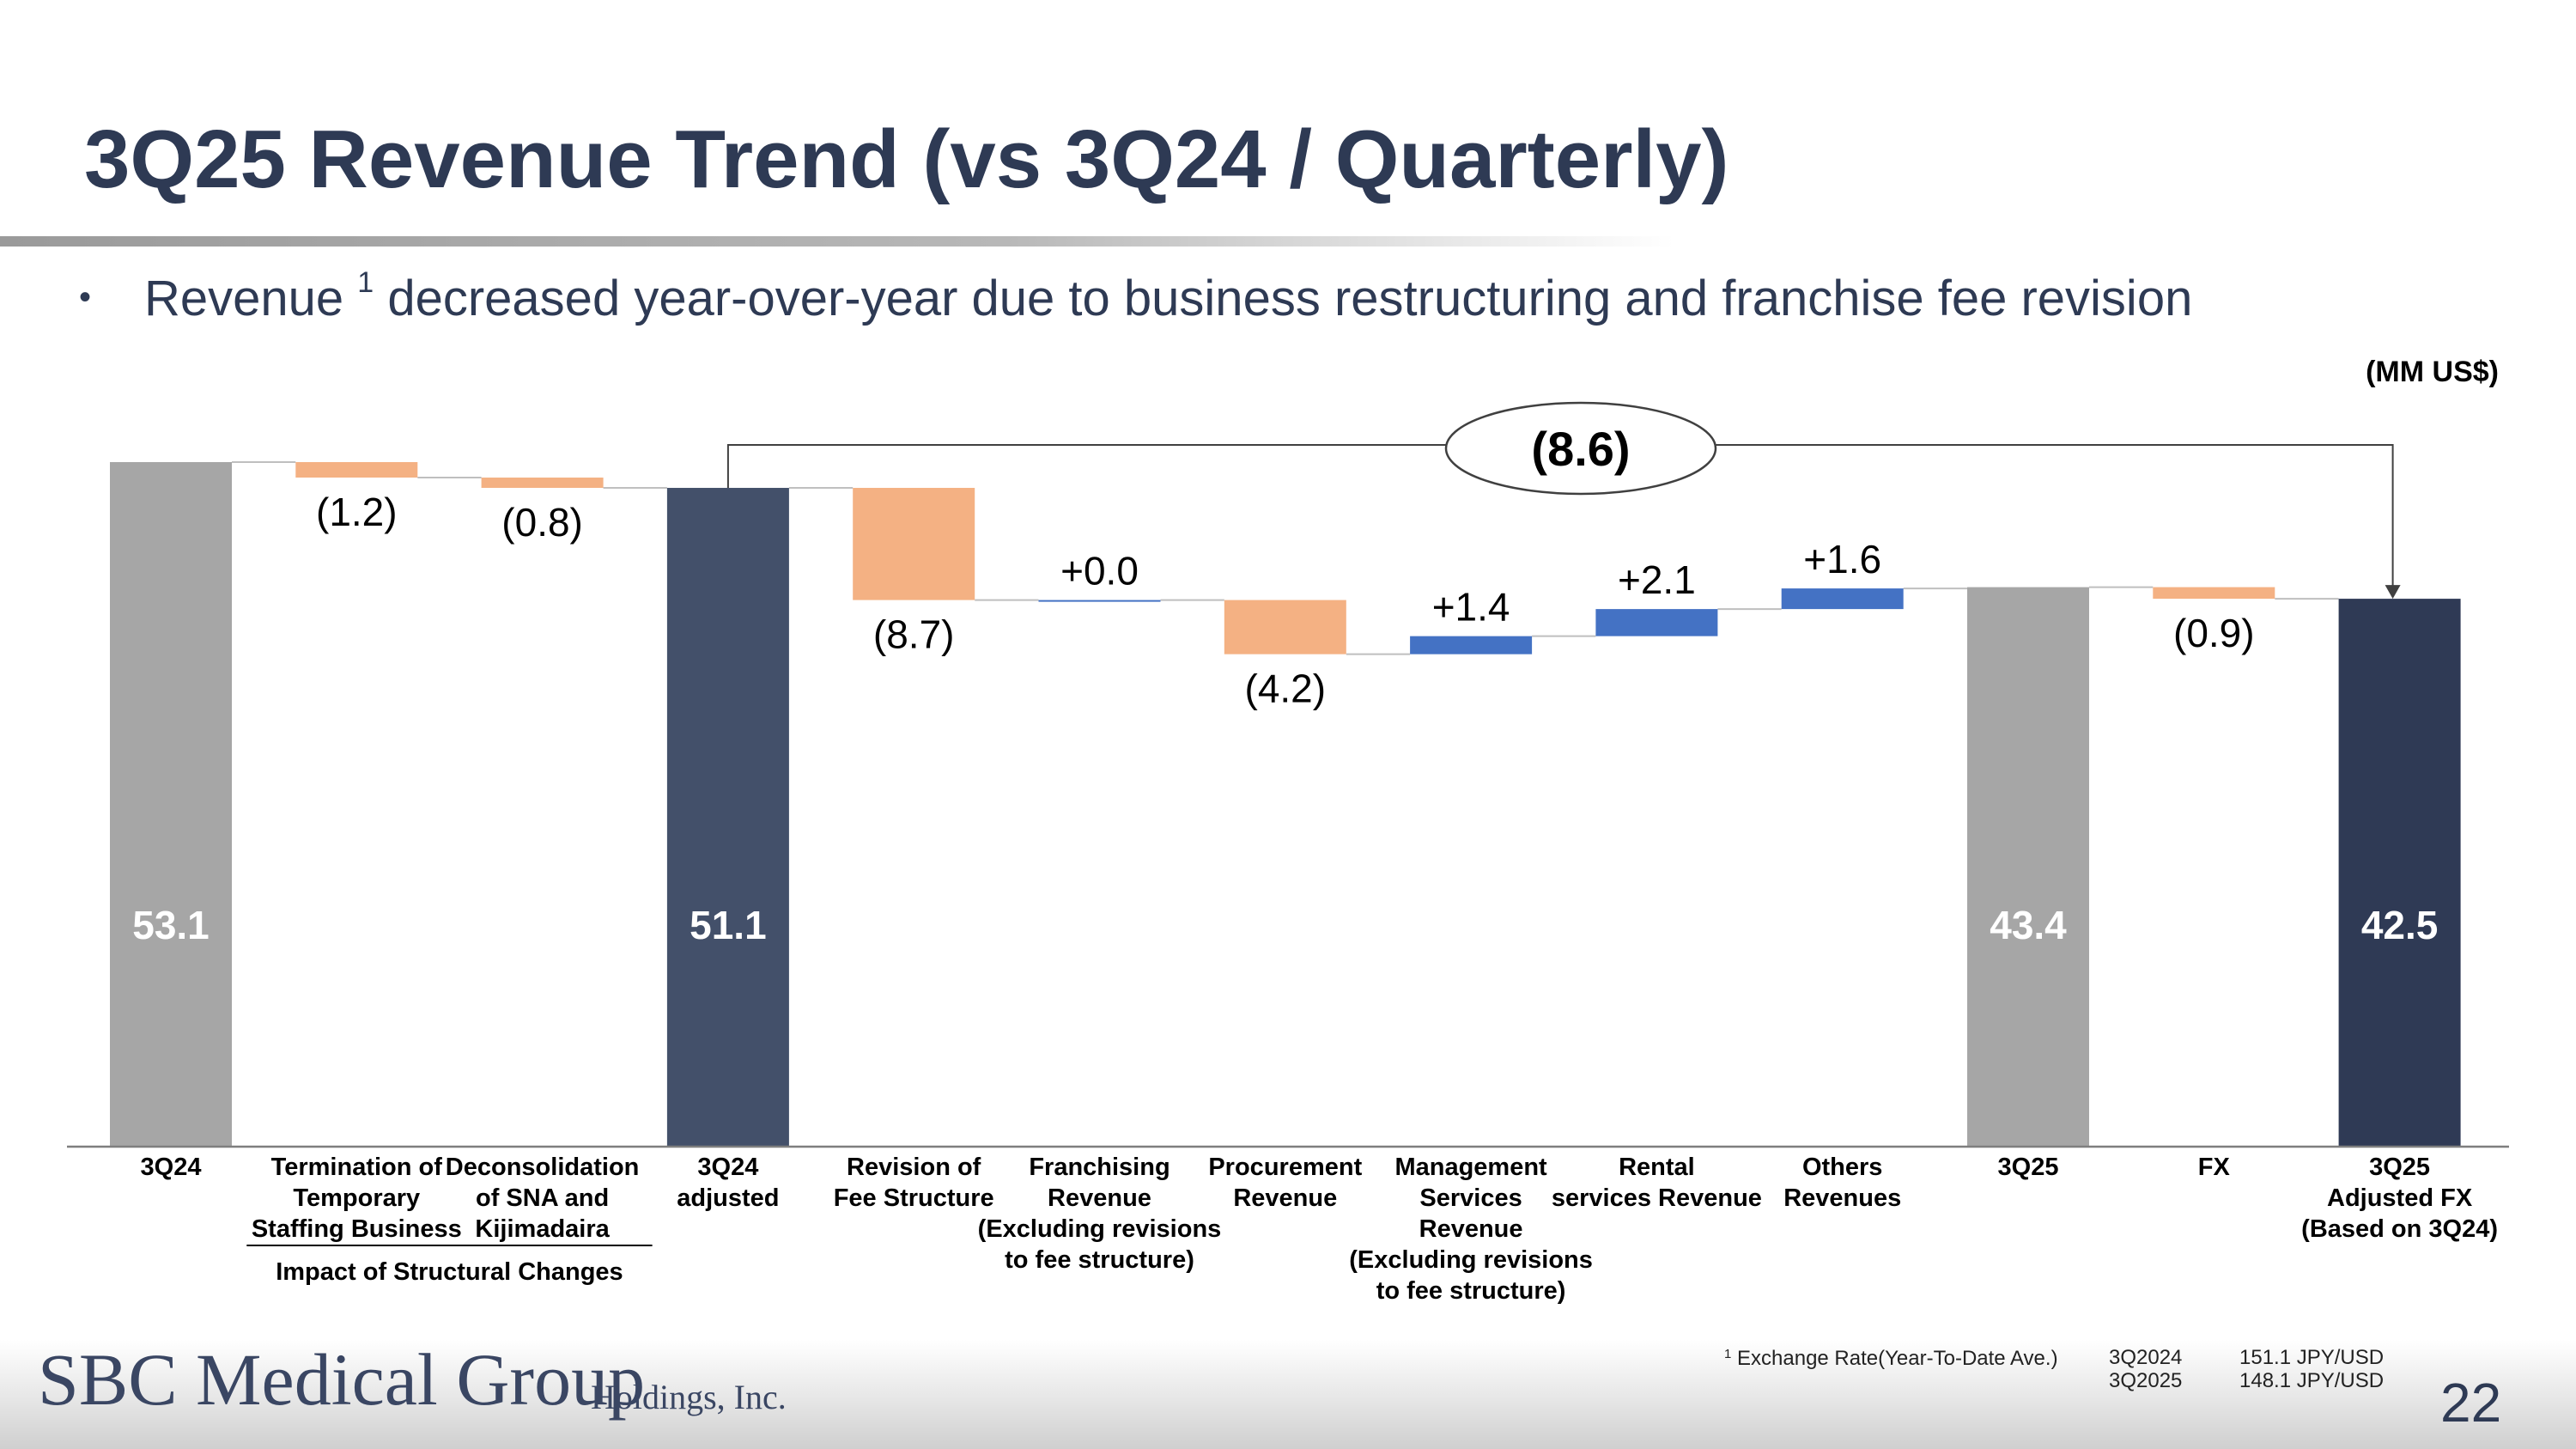 Image resolution: width=2576 pixels, height=1449 pixels. What do you see at coordinates (450, 1272) in the screenshot?
I see `group-label: Impact of Structural Changes` at bounding box center [450, 1272].